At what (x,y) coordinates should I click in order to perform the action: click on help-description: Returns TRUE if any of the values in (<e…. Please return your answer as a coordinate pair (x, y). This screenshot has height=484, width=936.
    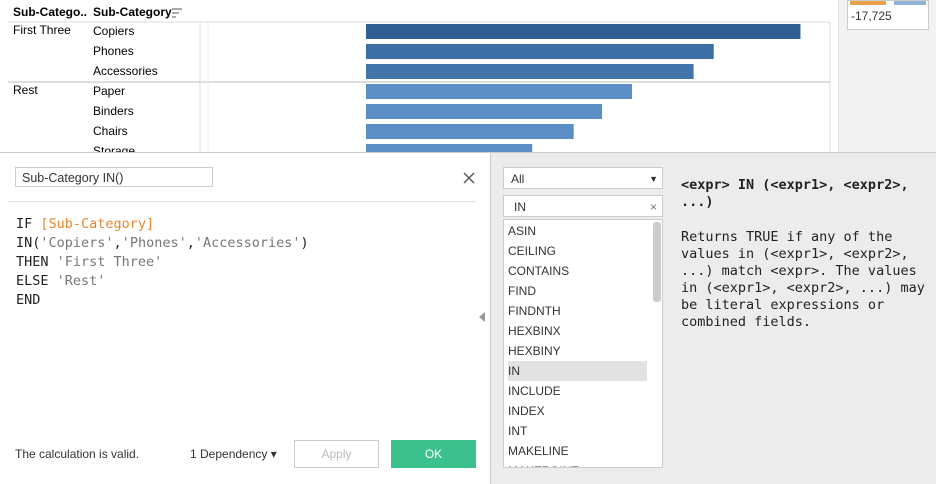
    Looking at the image, I should click on (807, 279).